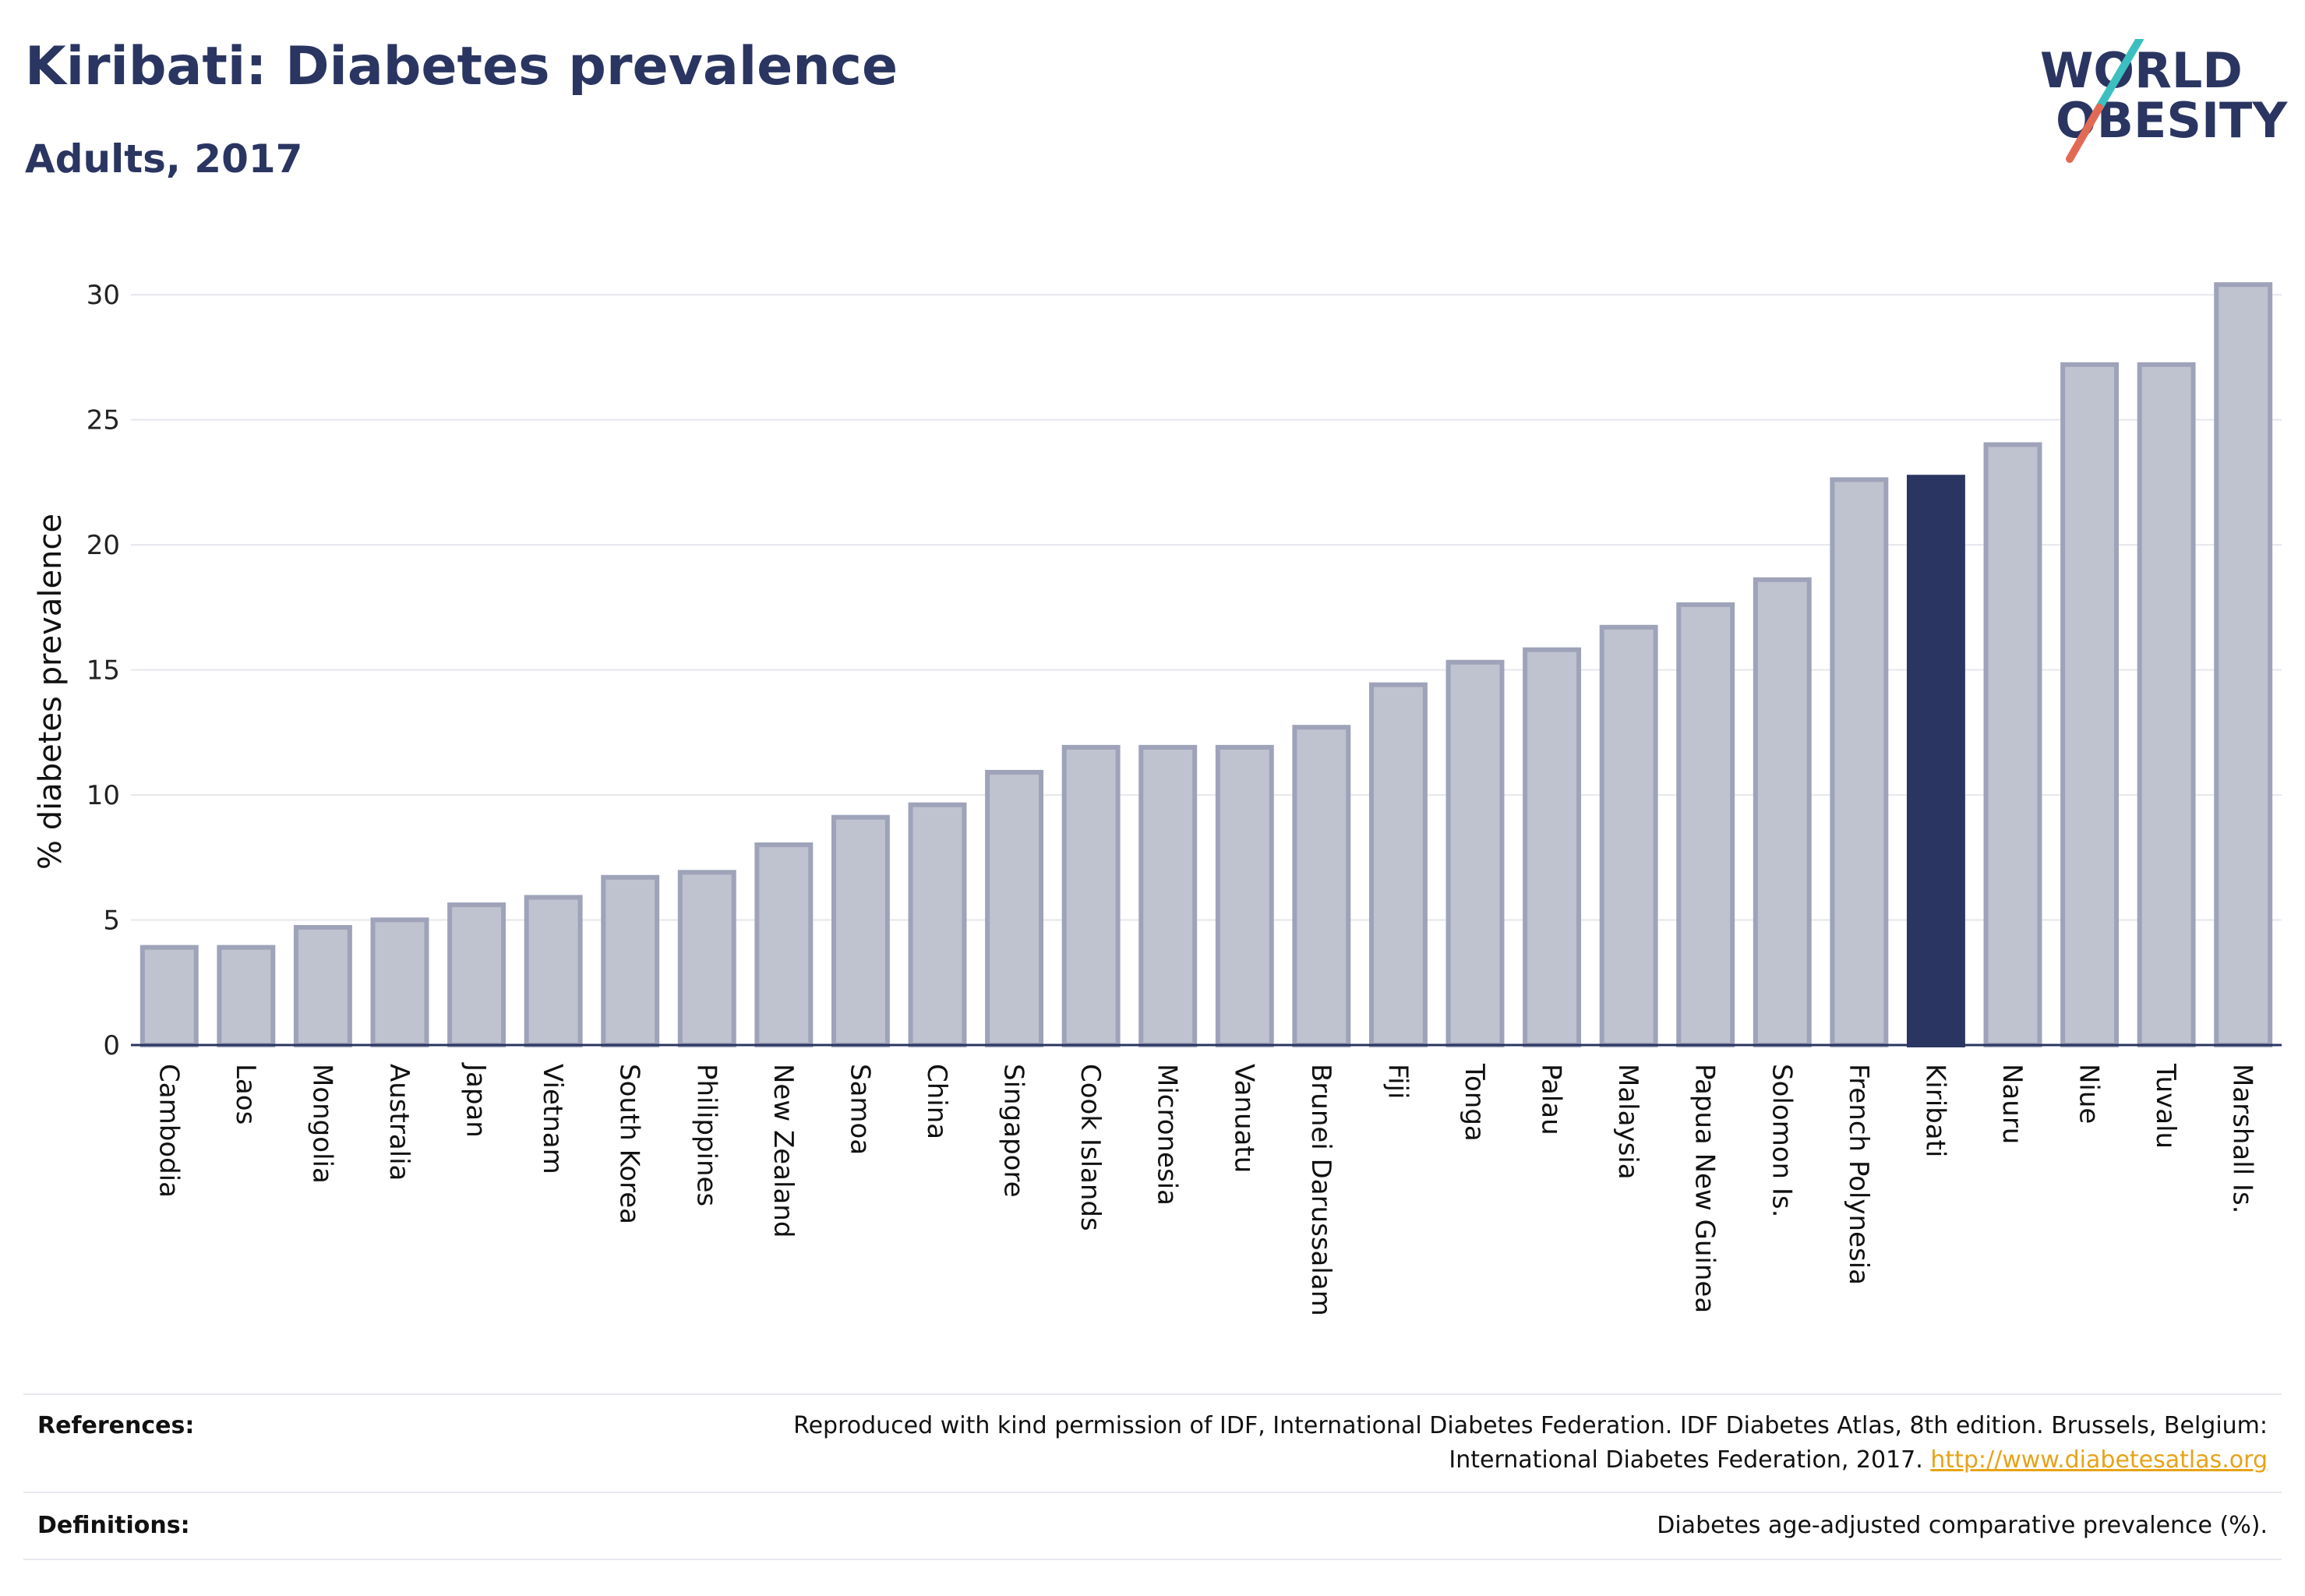  What do you see at coordinates (936, 1101) in the screenshot?
I see `x-category-label: China` at bounding box center [936, 1101].